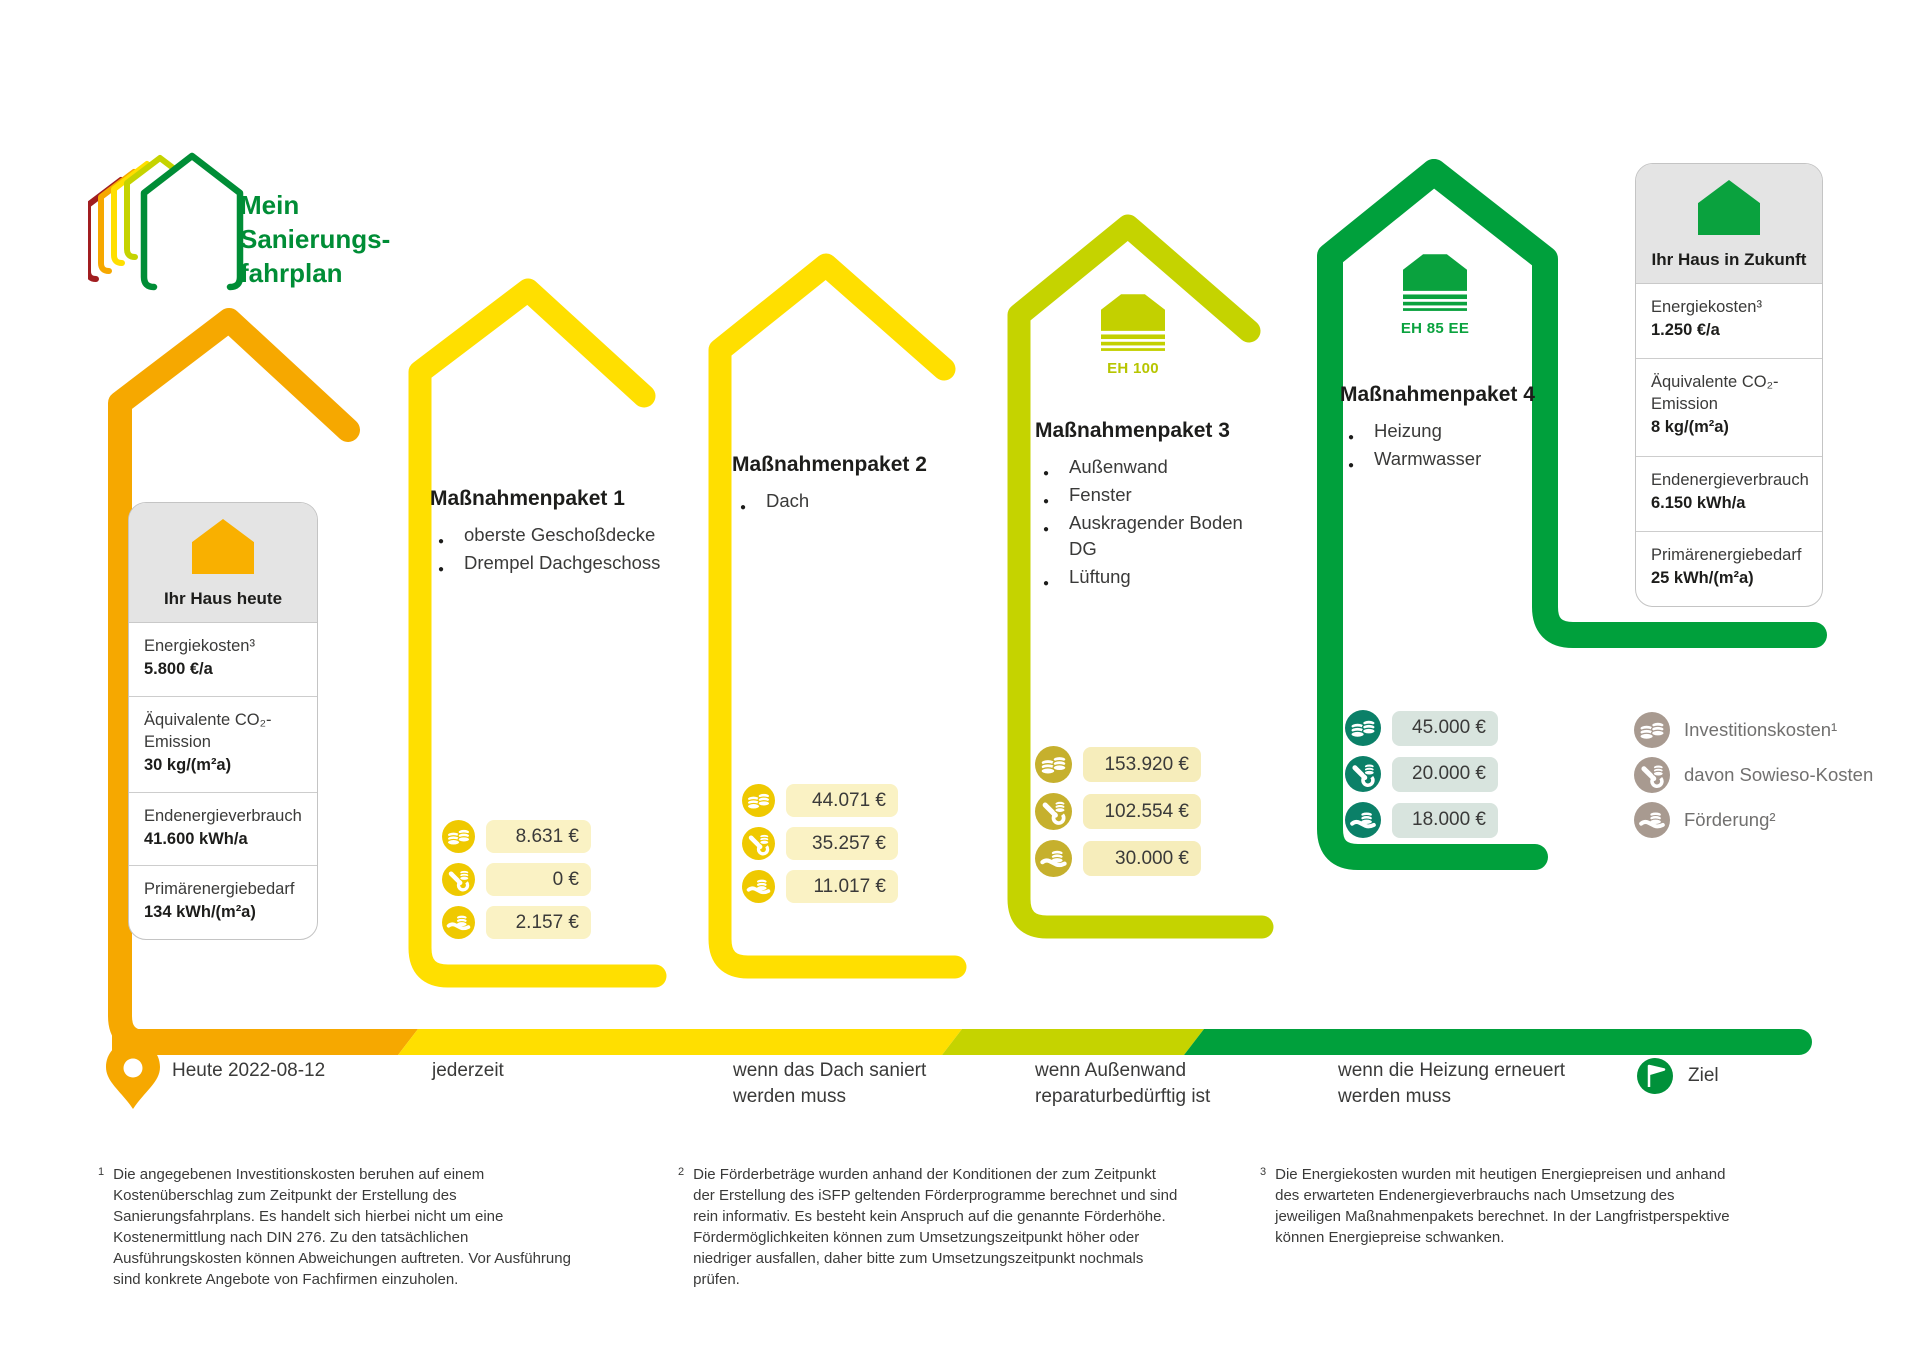 The height and width of the screenshot is (1355, 1920). What do you see at coordinates (1703, 1075) in the screenshot?
I see `milestone-ziel: Ziel` at bounding box center [1703, 1075].